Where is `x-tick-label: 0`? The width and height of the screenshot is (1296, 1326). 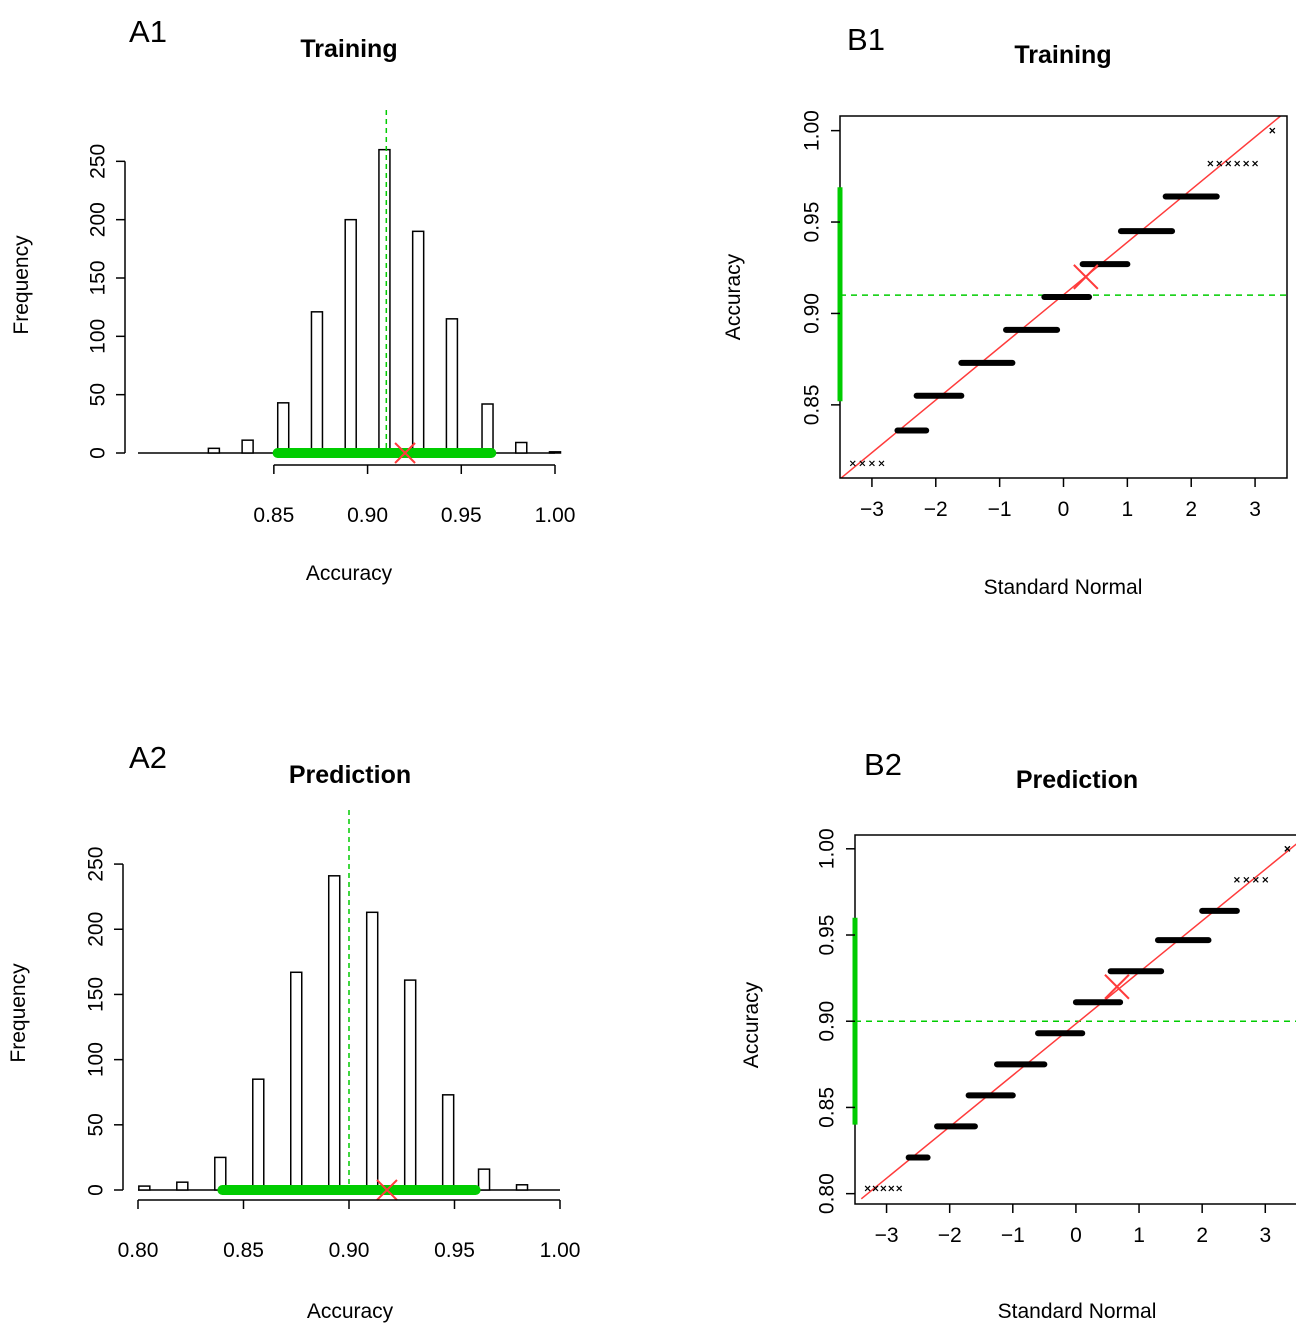
x-tick-label: 0 is located at coordinates (1064, 509).